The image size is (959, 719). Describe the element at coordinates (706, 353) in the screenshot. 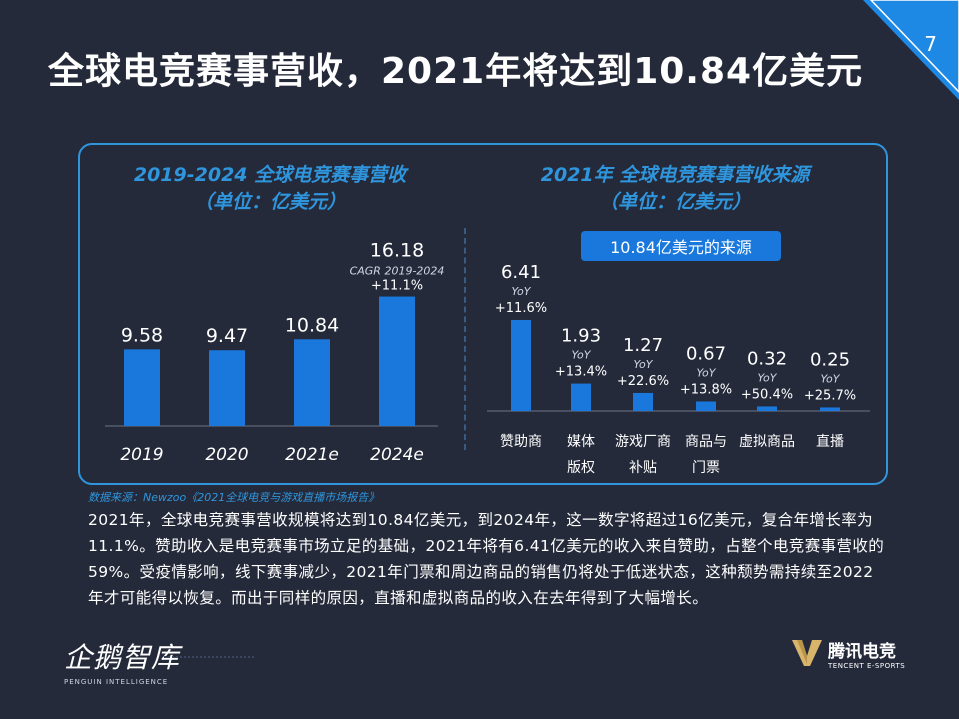

I see `right-value-label: 0.67` at that location.